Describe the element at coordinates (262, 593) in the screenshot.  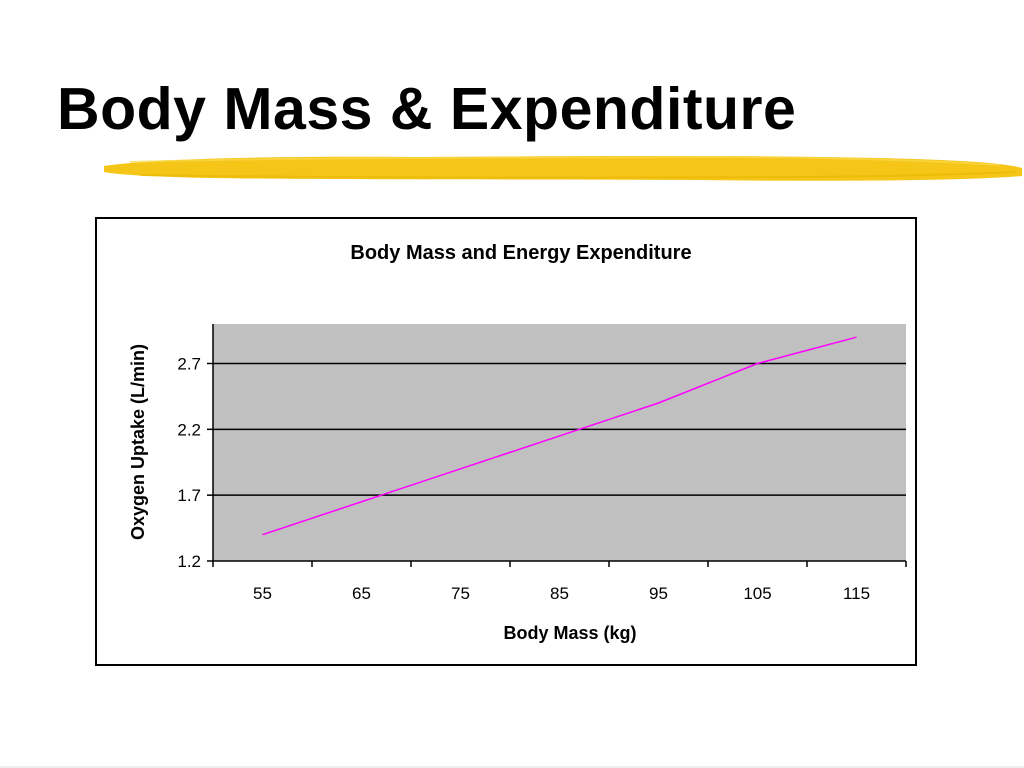
I see `x-tick-label: 55` at that location.